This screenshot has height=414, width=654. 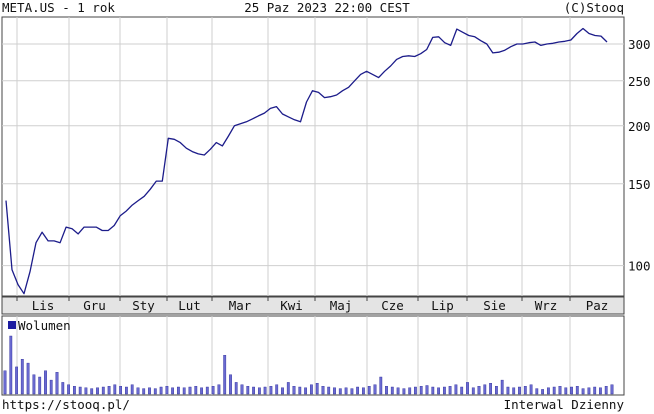 What do you see at coordinates (597, 305) in the screenshot?
I see `month-label: Paz` at bounding box center [597, 305].